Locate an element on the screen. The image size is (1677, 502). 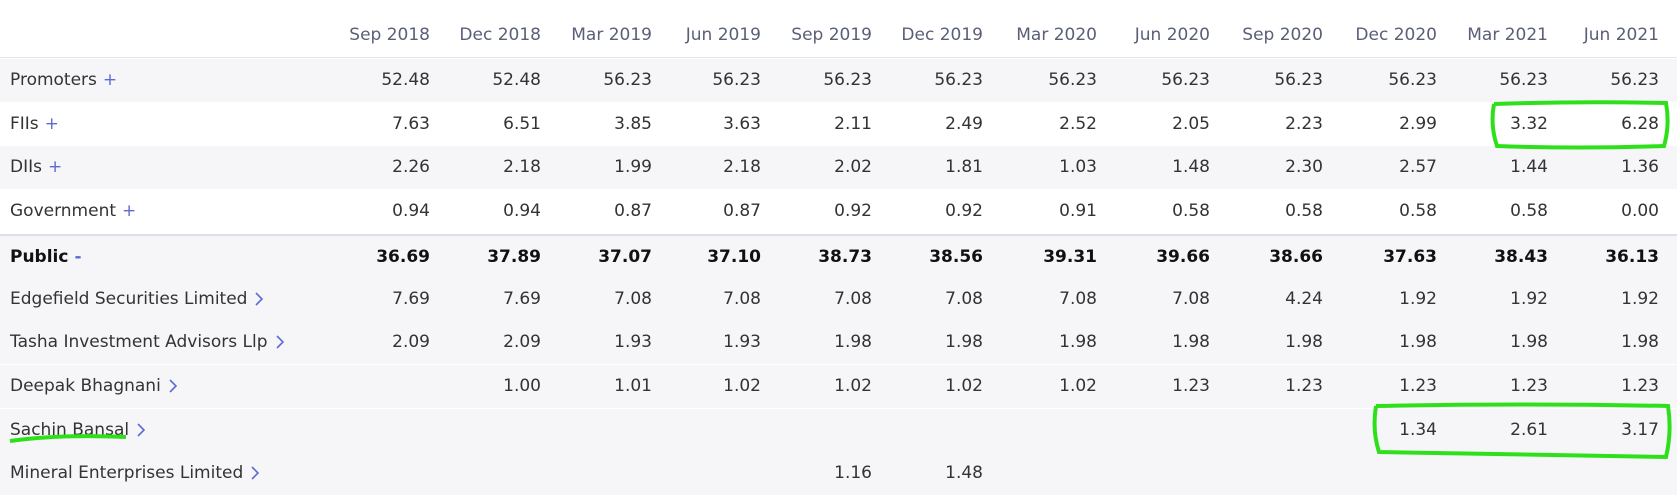
value-cell: 7.63 is located at coordinates (411, 123).